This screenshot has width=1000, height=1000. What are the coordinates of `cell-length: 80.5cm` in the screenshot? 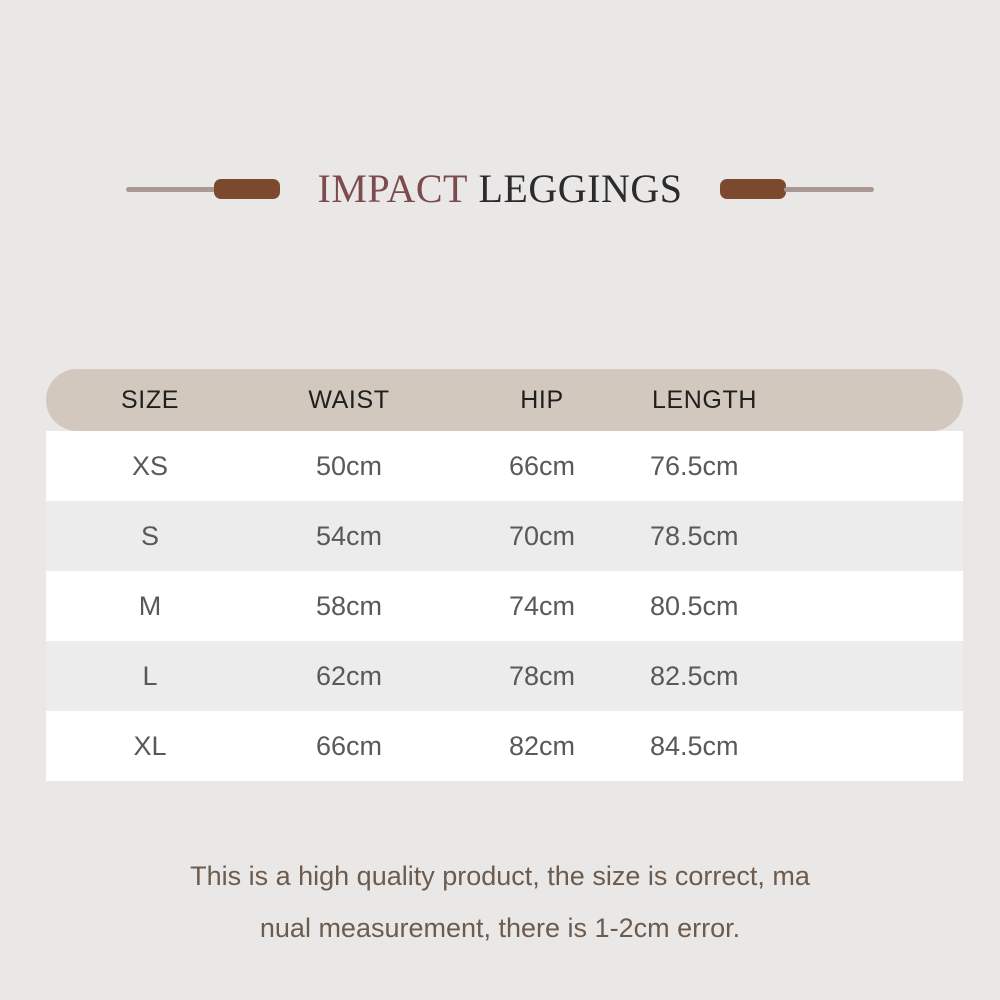 It's located at (694, 605).